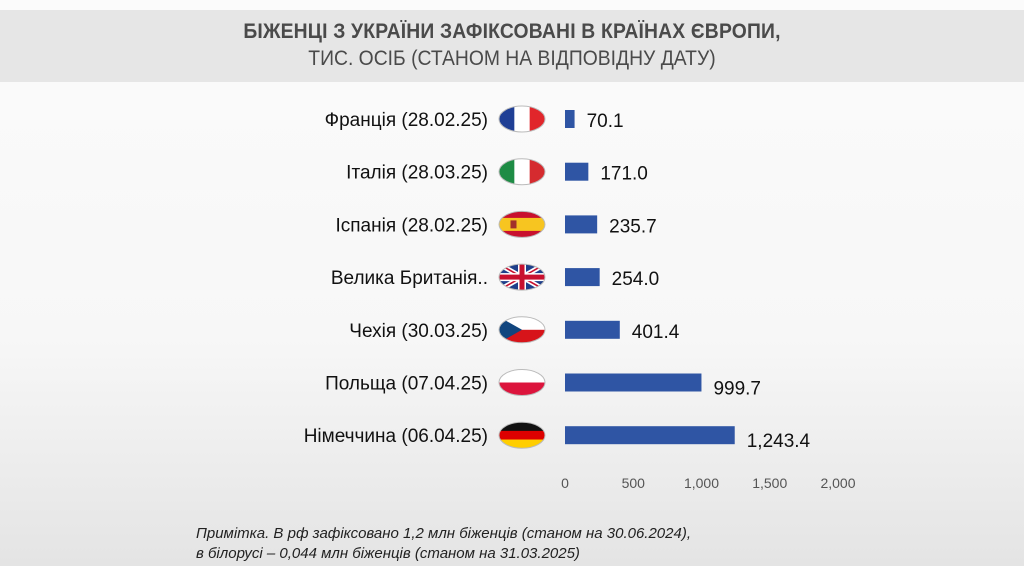 The height and width of the screenshot is (566, 1024). What do you see at coordinates (406, 384) in the screenshot?
I see `category-label: Польща (07.04.25)` at bounding box center [406, 384].